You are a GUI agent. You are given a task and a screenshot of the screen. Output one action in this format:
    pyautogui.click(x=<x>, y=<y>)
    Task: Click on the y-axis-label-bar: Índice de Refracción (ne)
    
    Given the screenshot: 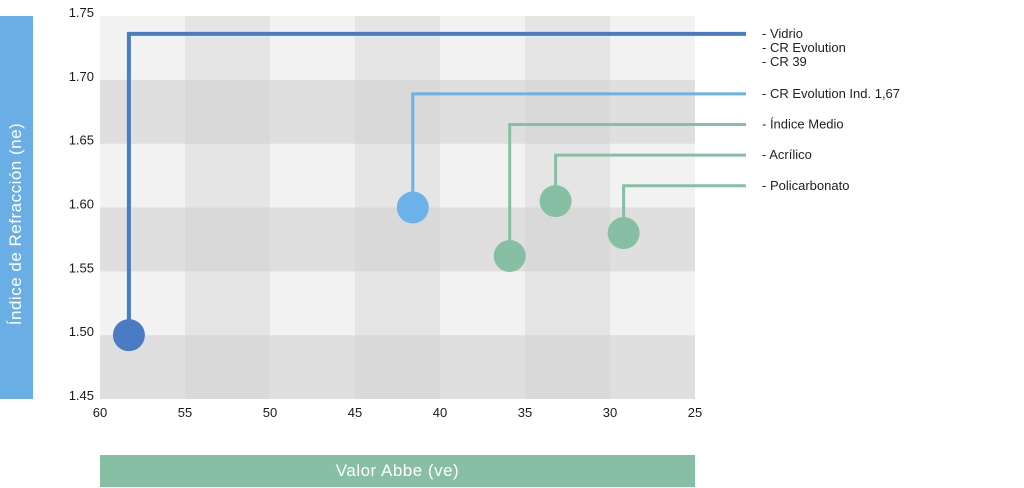 What is the action you would take?
    pyautogui.click(x=16, y=207)
    